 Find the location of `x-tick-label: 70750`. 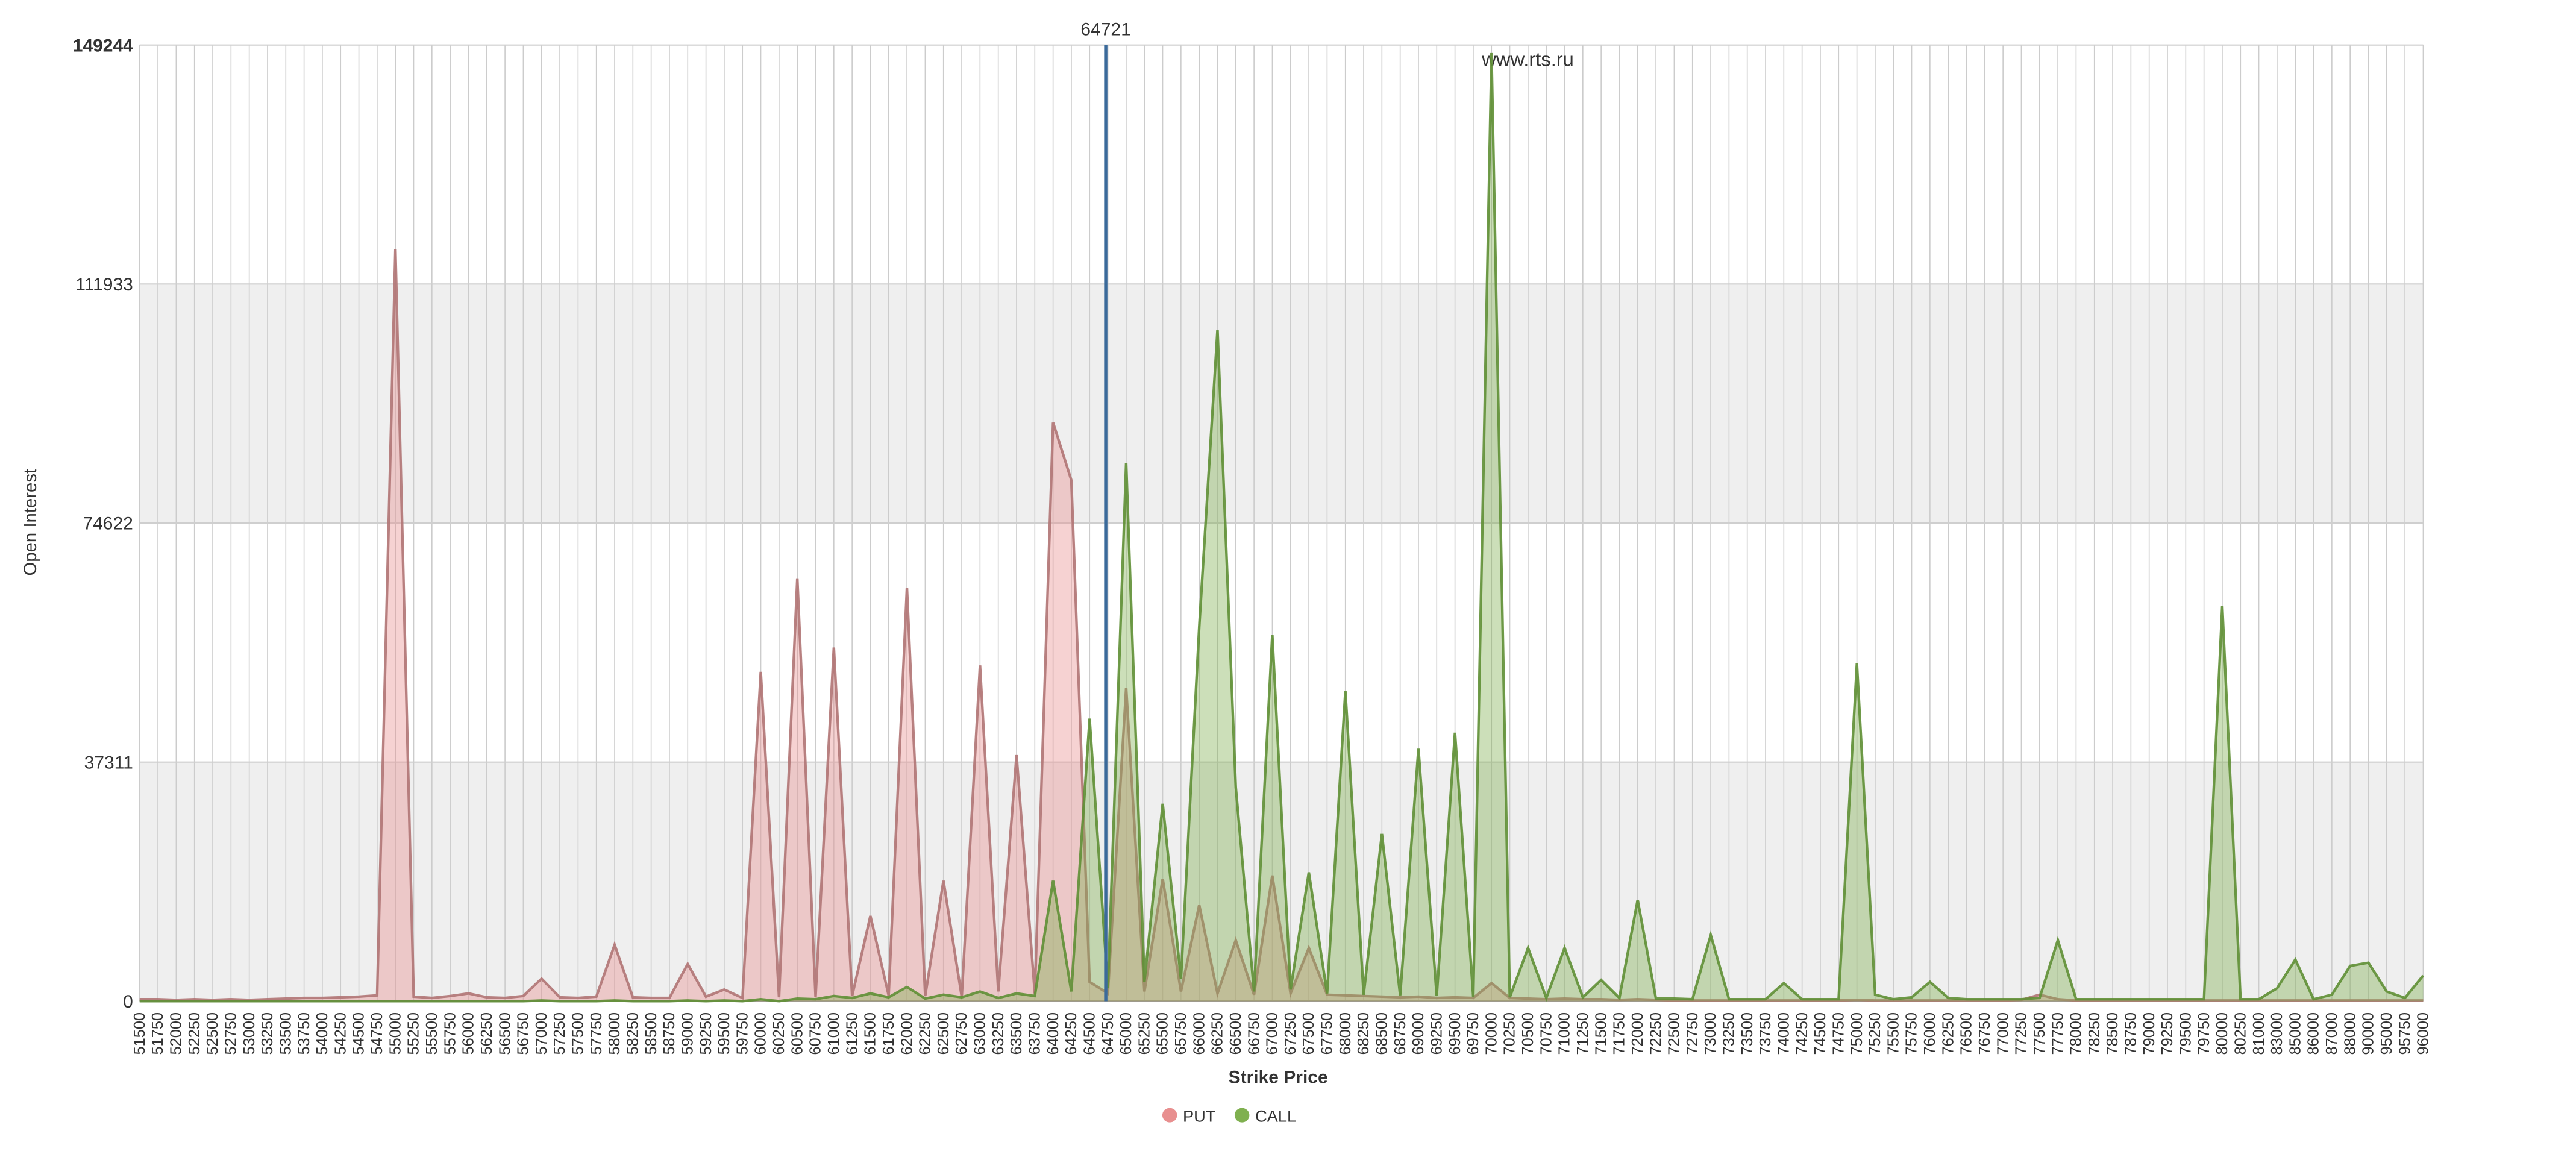

x-tick-label: 70750 is located at coordinates (1546, 1034).